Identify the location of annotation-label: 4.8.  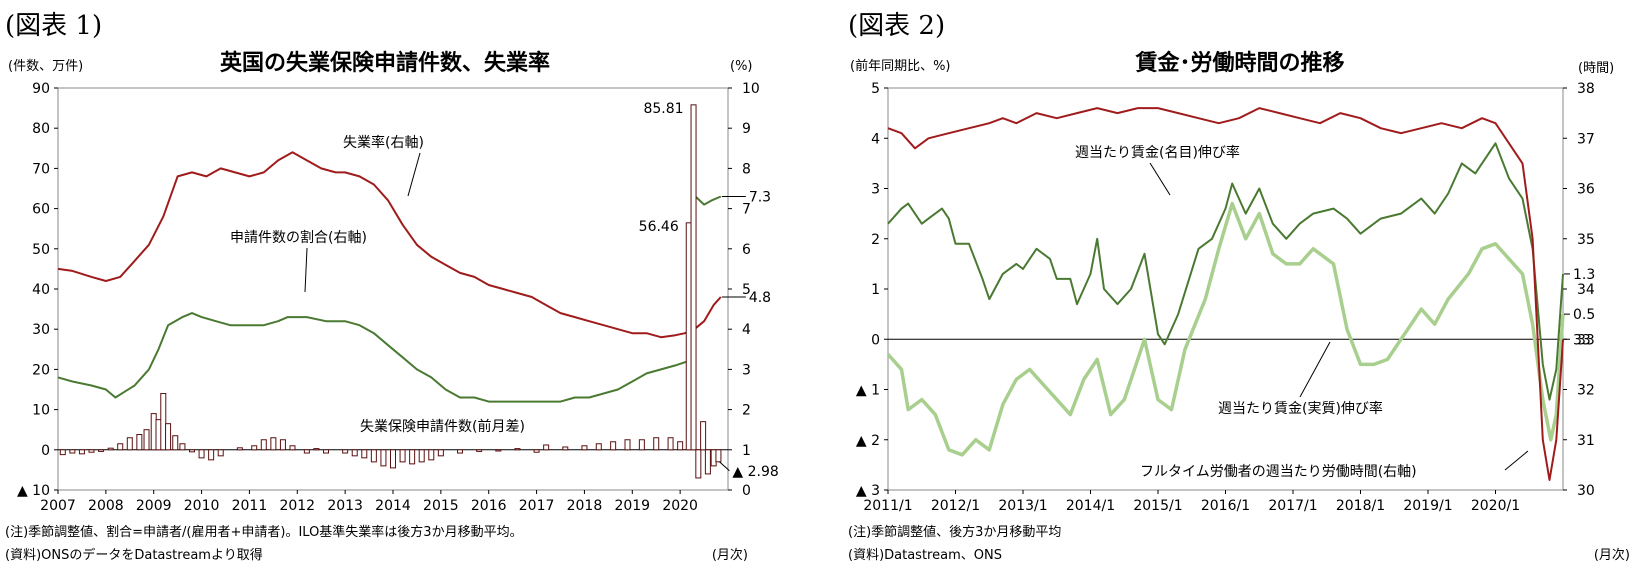
(760, 298).